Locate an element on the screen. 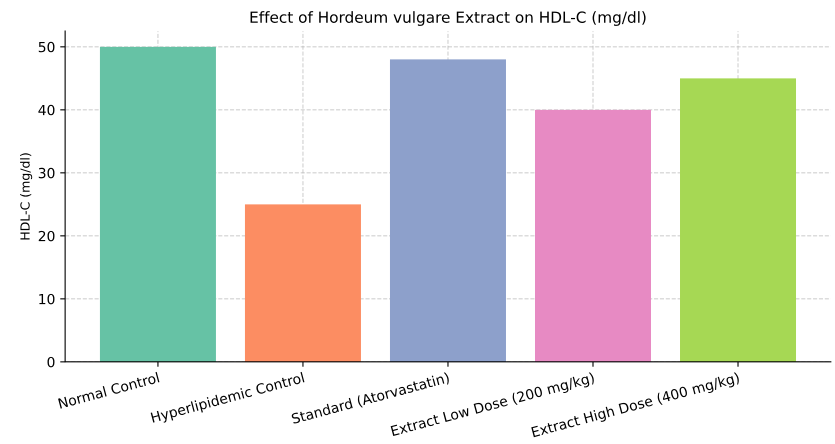  y-tick-label: 0 is located at coordinates (50, 362).